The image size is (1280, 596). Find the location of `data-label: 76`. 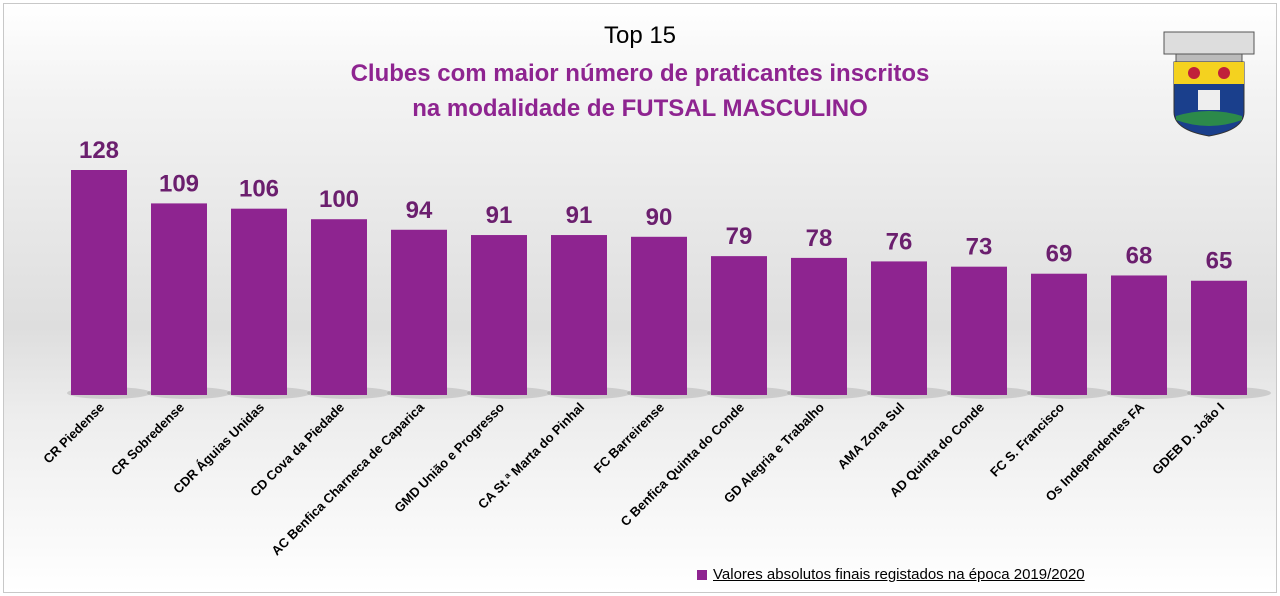

data-label: 76 is located at coordinates (899, 241).